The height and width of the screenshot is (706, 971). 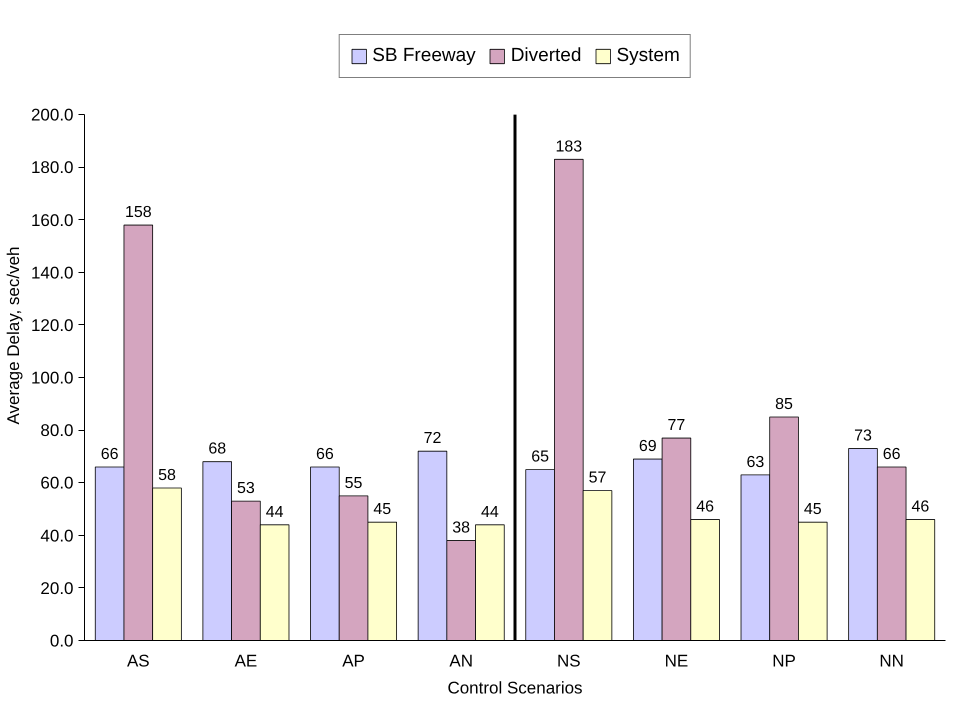 I want to click on x-tick-label: NP, so click(x=784, y=661).